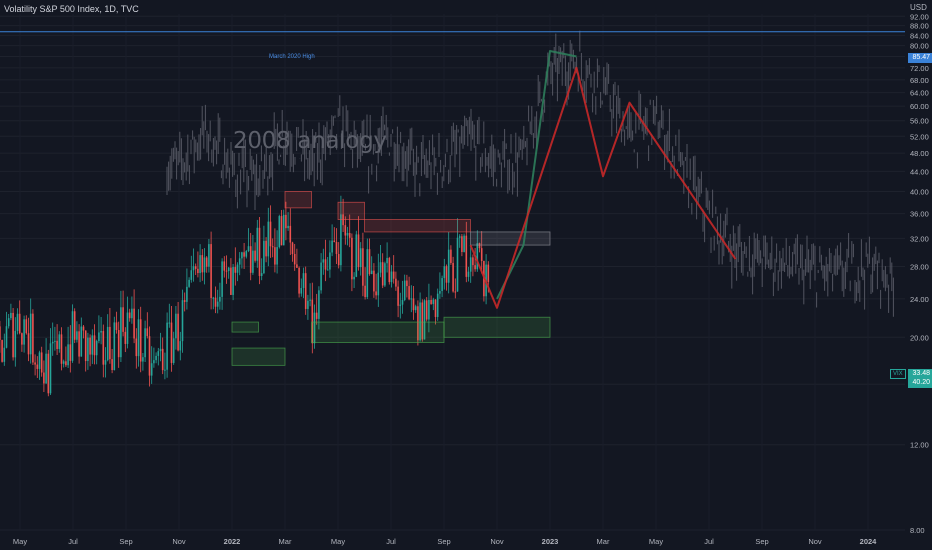 This screenshot has height=550, width=932. What do you see at coordinates (310, 141) in the screenshot?
I see `analogy-annotation: 2008 analogy` at bounding box center [310, 141].